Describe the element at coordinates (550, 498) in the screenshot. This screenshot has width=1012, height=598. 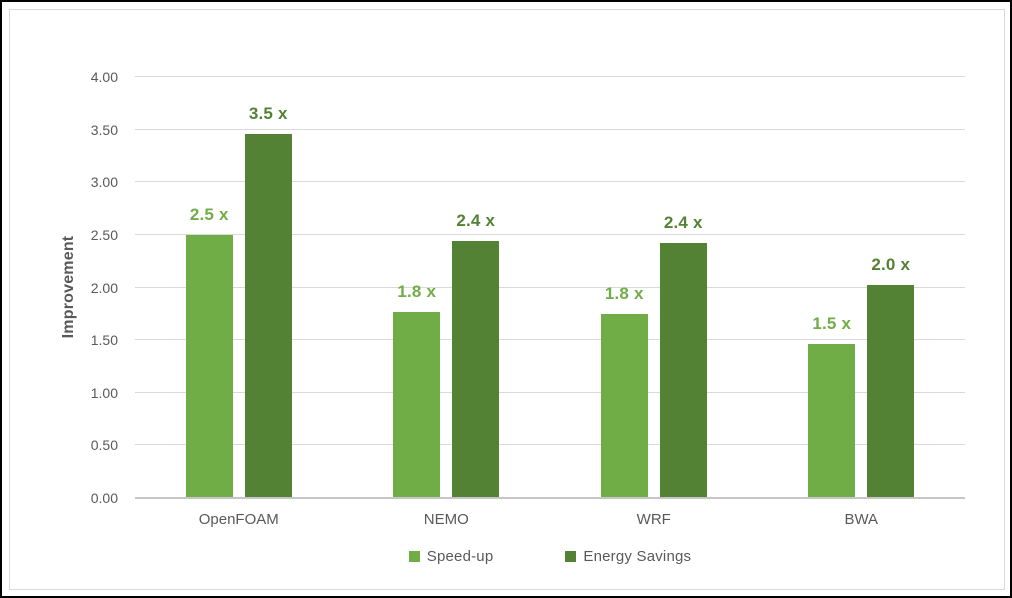
I see `x-axis-line` at that location.